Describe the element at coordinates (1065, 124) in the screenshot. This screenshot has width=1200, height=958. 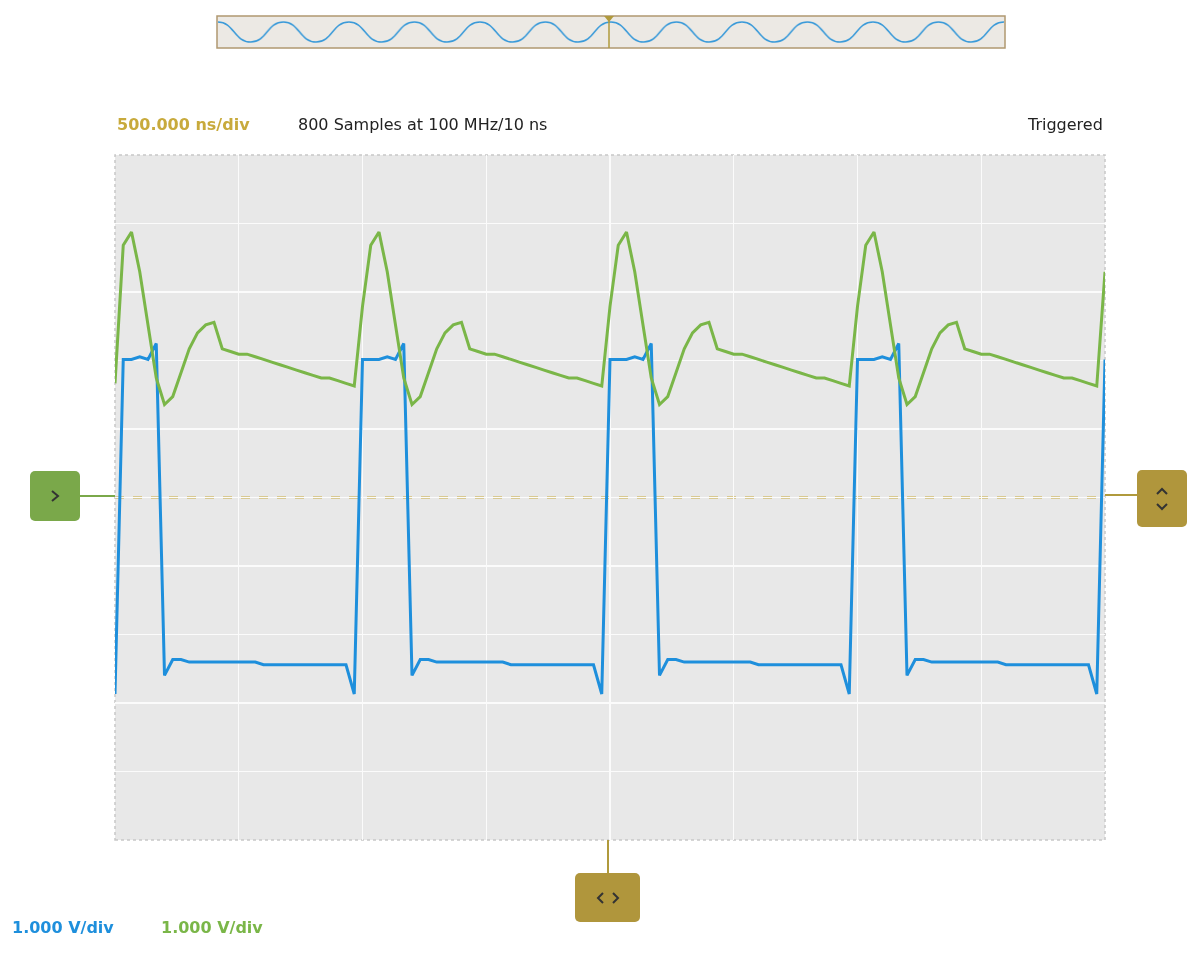
I see `text: Triggered` at that location.